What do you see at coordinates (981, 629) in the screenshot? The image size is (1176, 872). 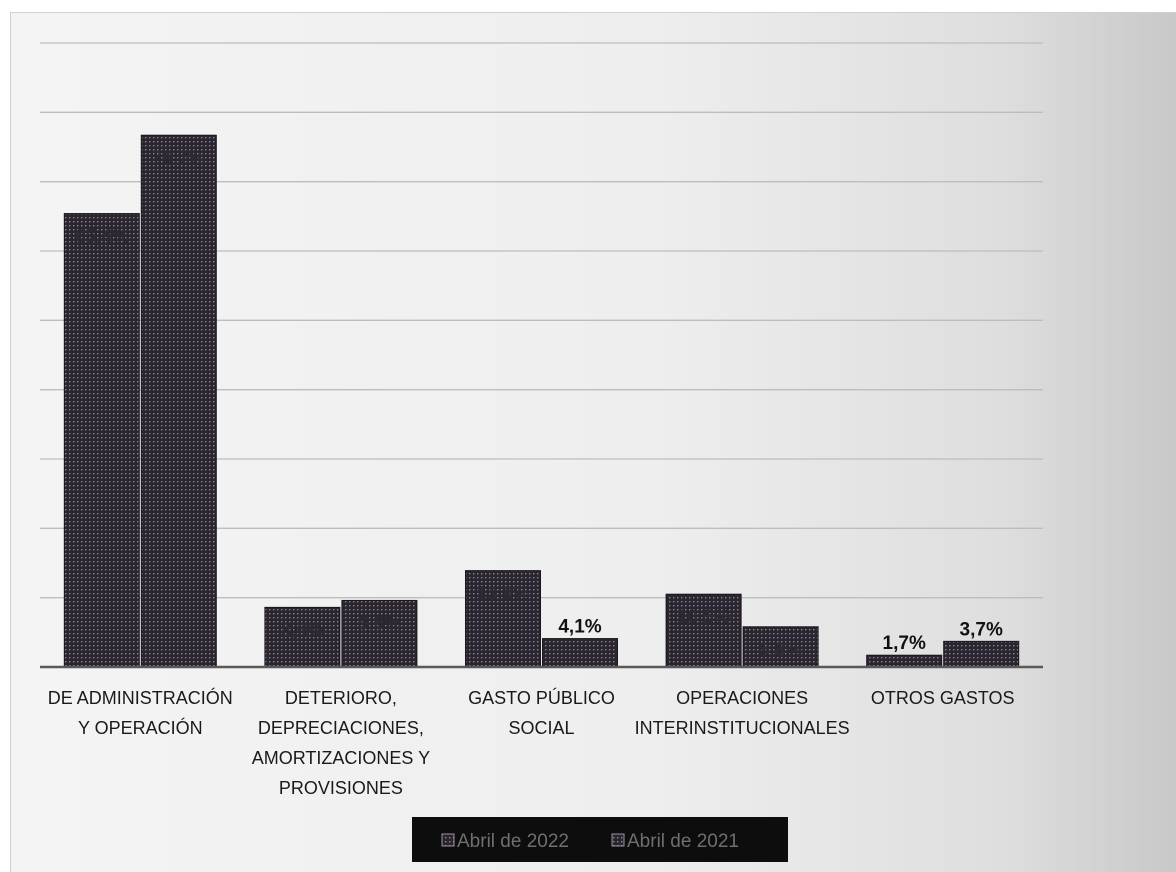 I see `data-label: 3,7%` at bounding box center [981, 629].